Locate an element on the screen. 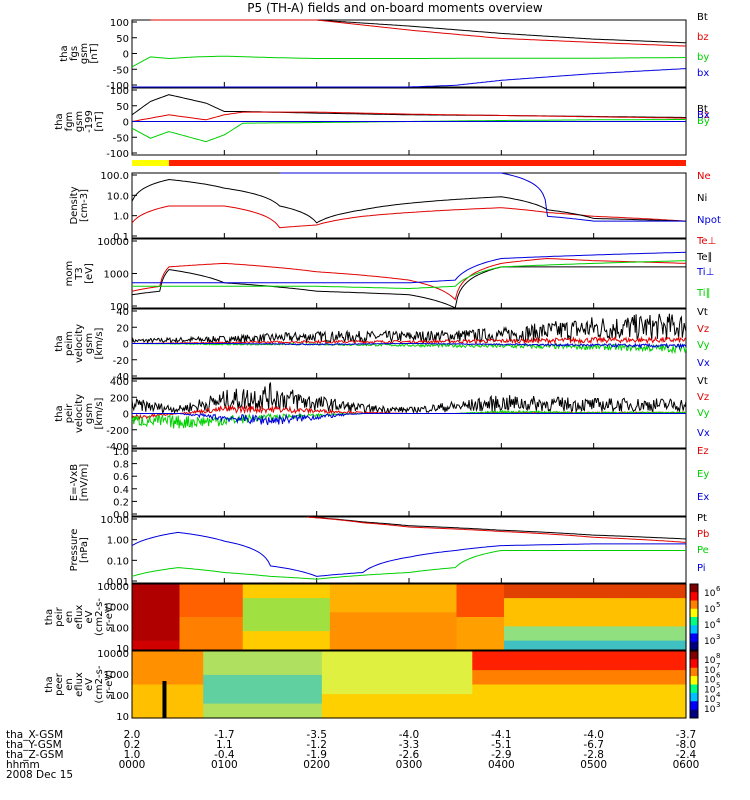  eph-value: 0600 is located at coordinates (686, 765).